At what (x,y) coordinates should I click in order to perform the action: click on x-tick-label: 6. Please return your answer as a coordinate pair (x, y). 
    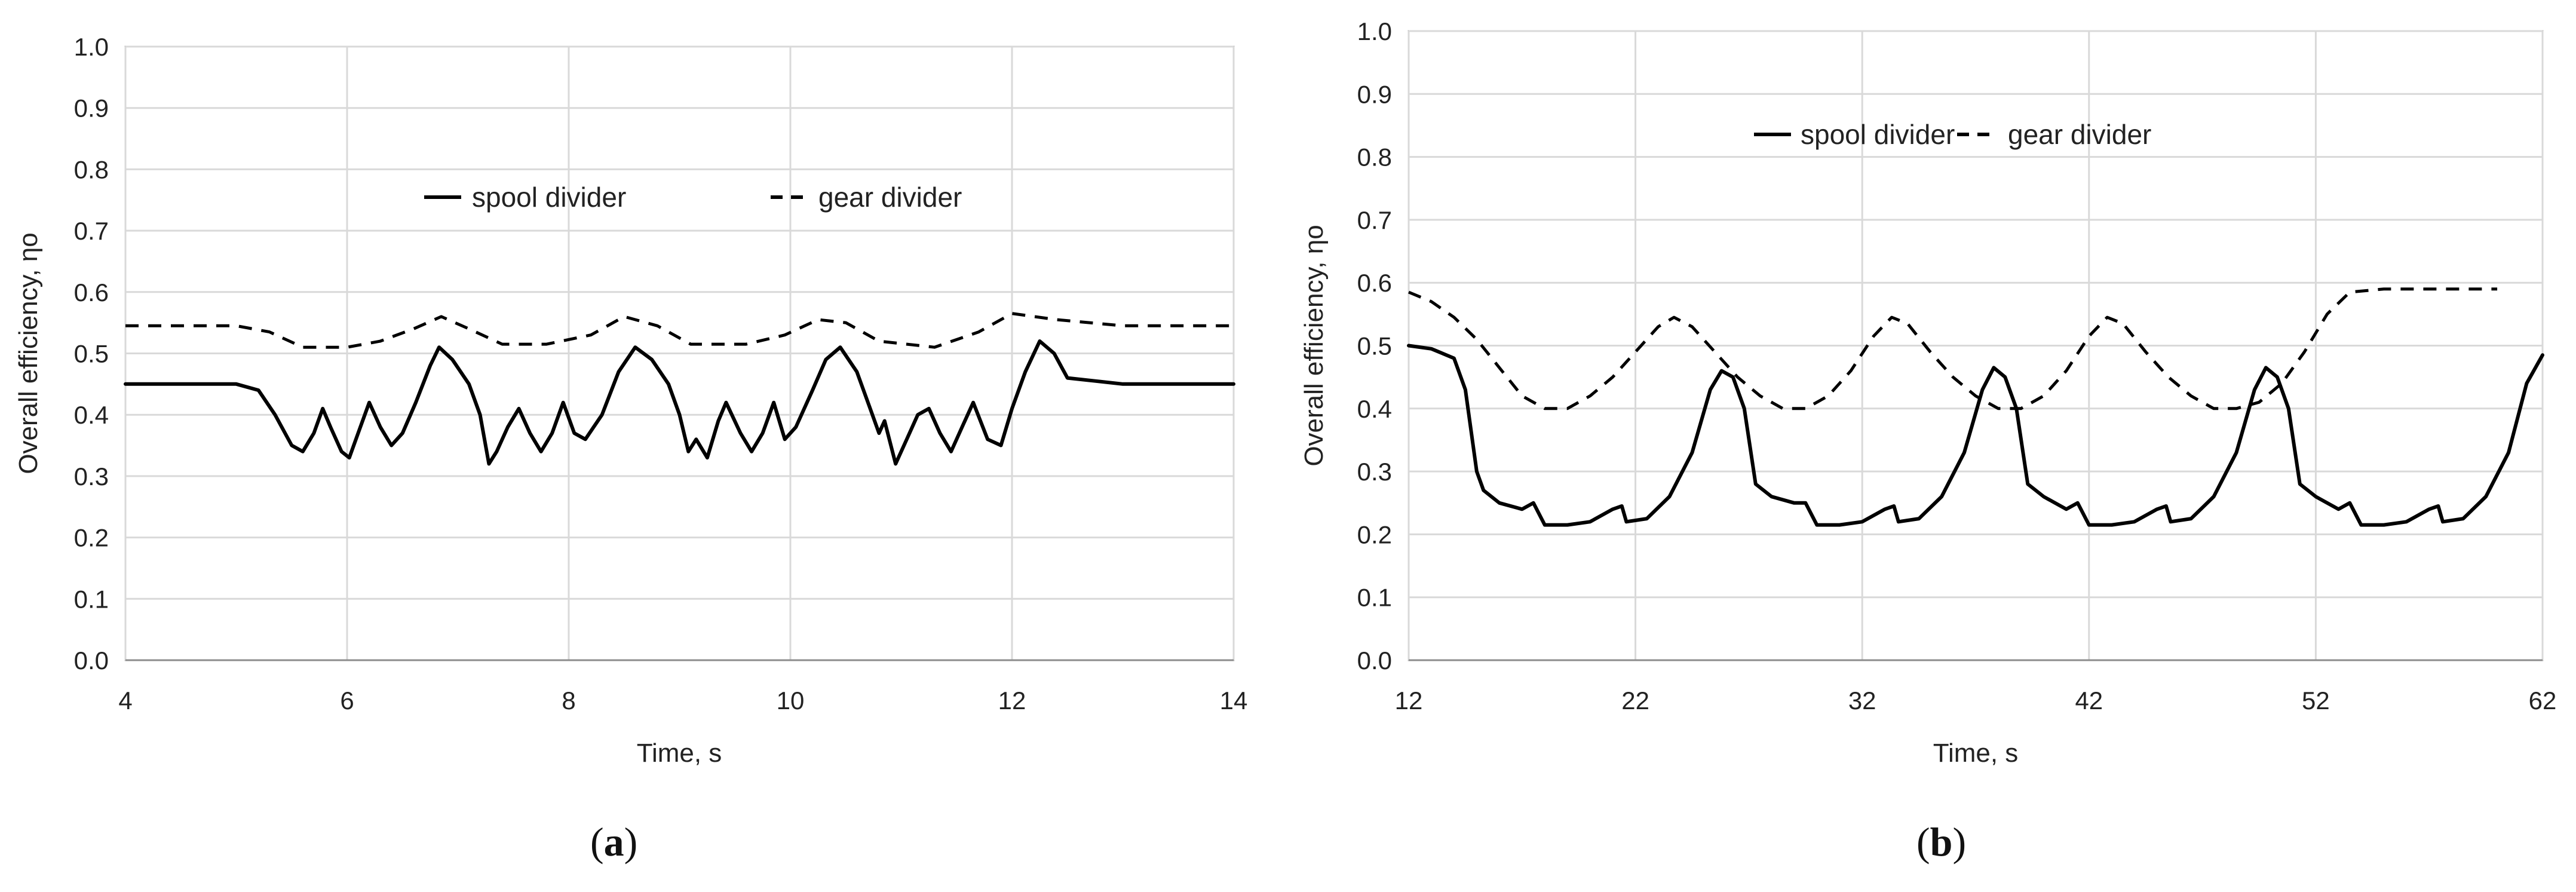
    Looking at the image, I should click on (347, 700).